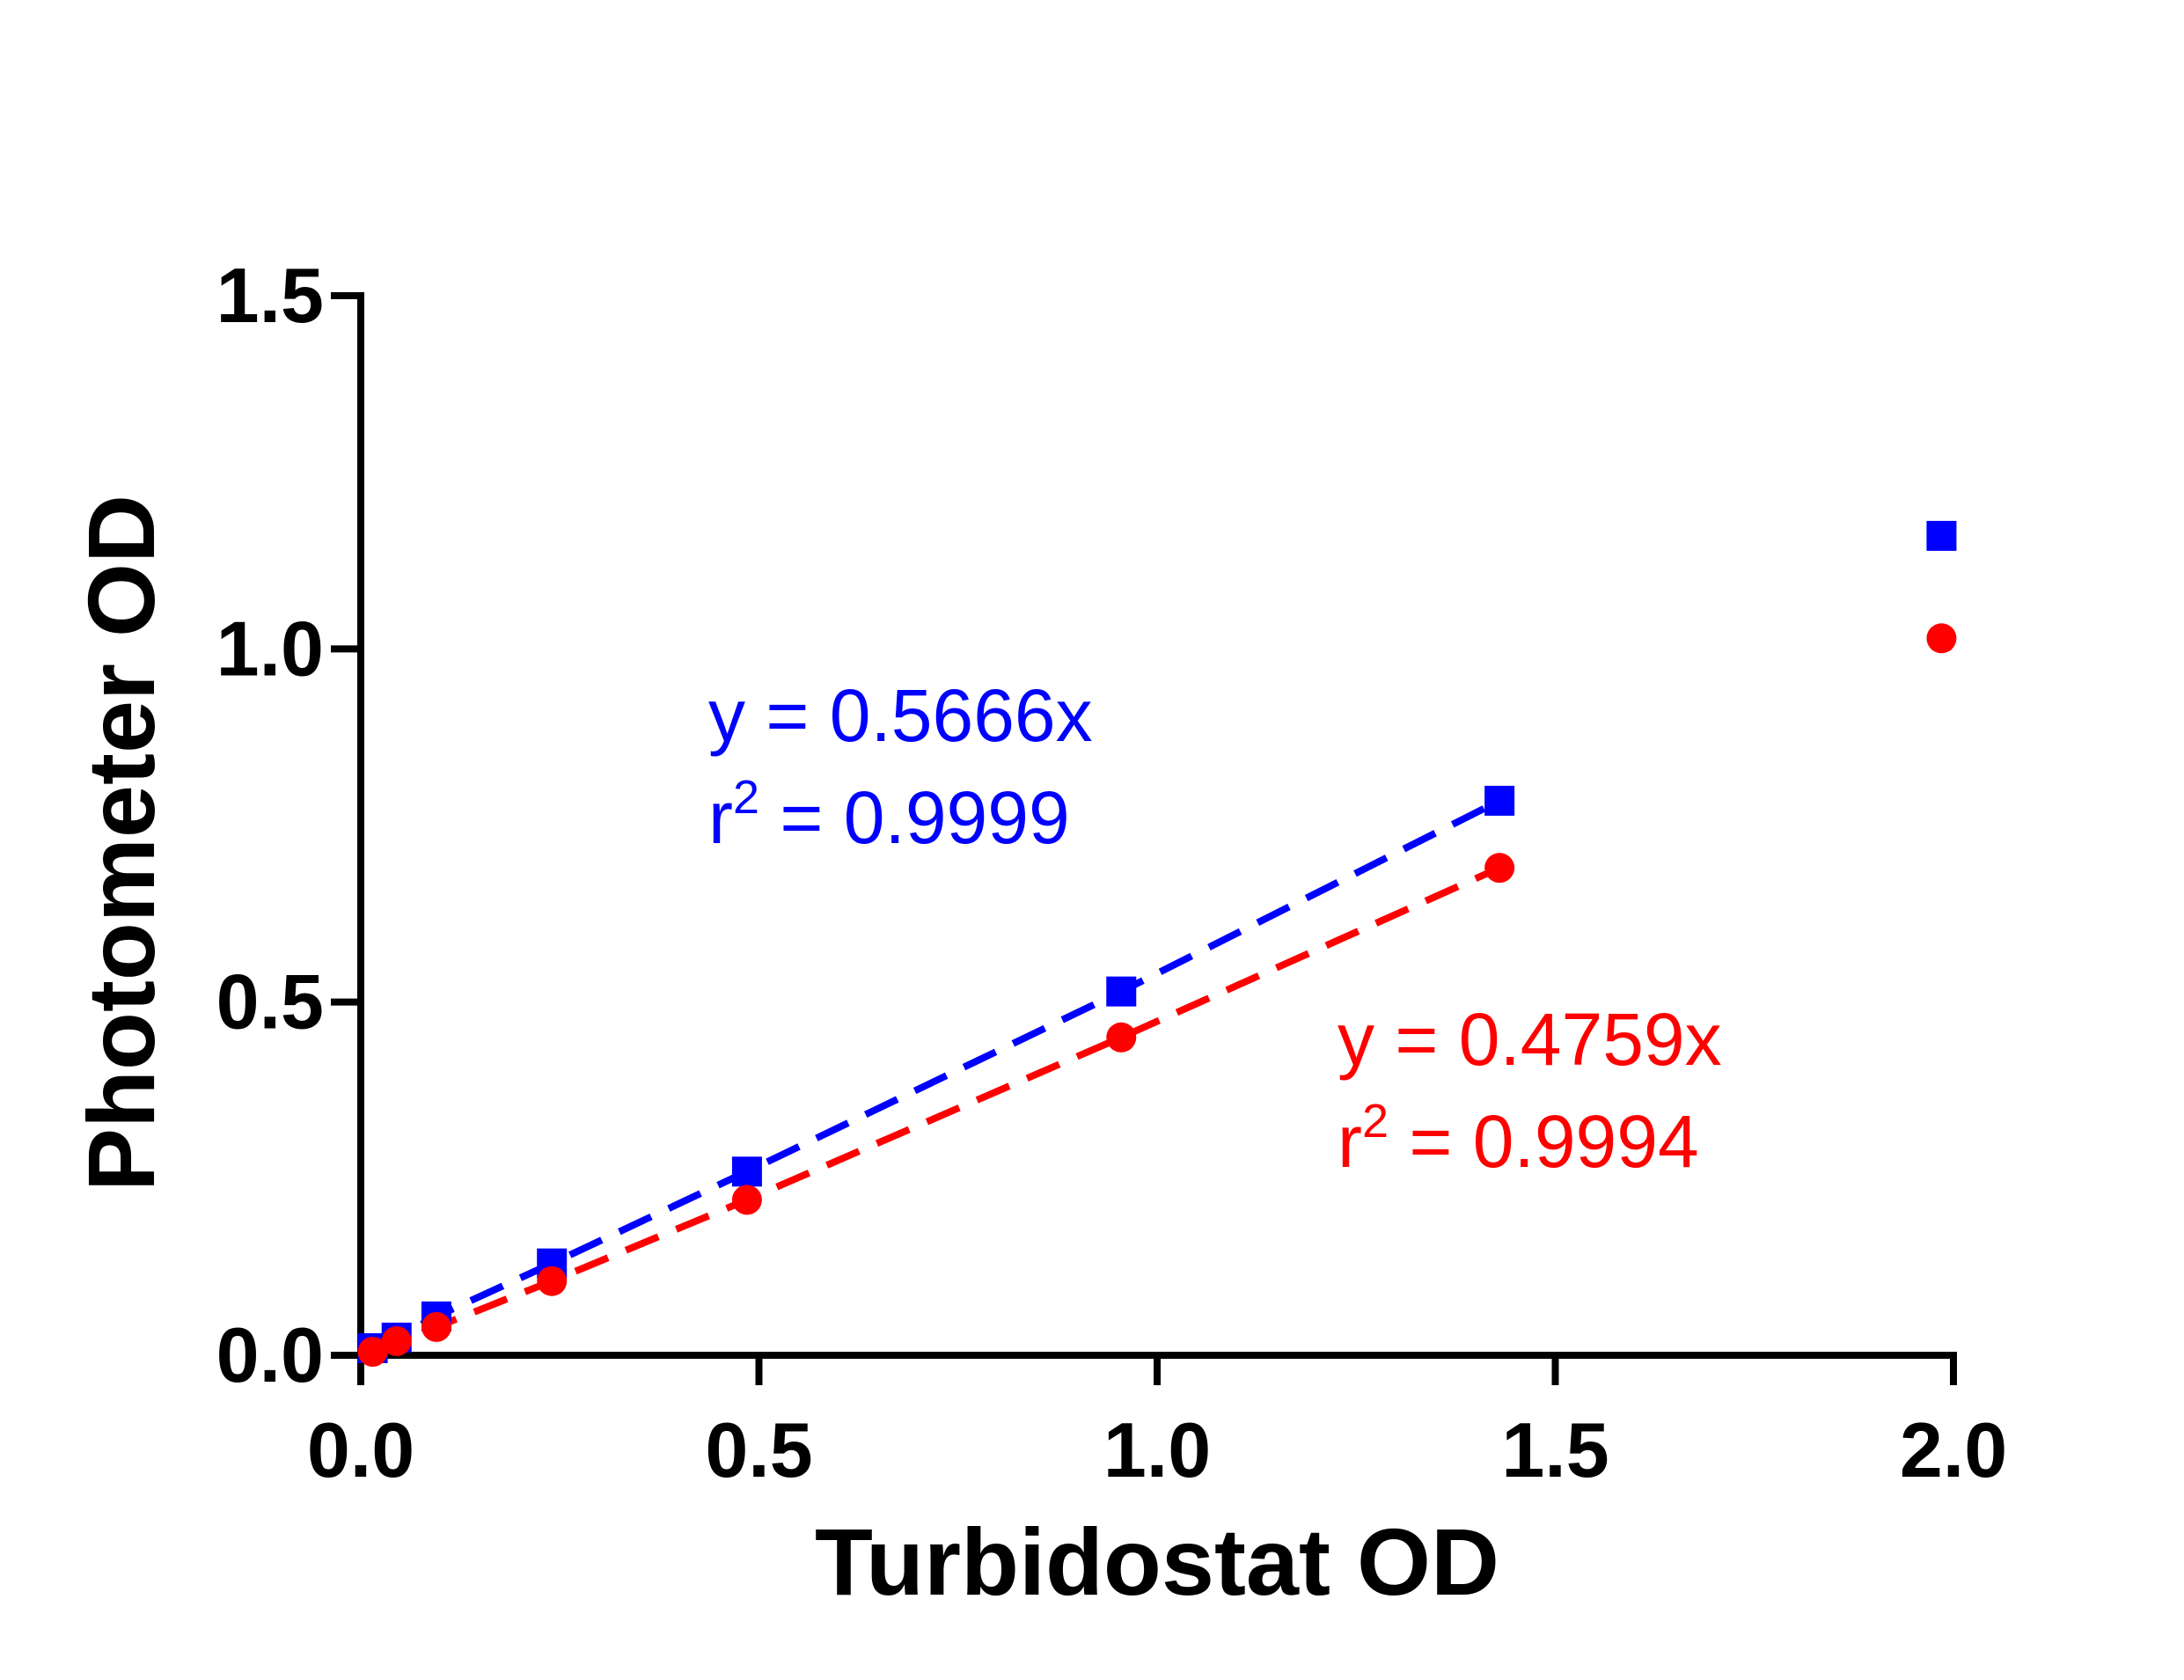 This screenshot has width=2184, height=1680. What do you see at coordinates (1157, 1561) in the screenshot?
I see `x-axis-title: Turbidostat OD` at bounding box center [1157, 1561].